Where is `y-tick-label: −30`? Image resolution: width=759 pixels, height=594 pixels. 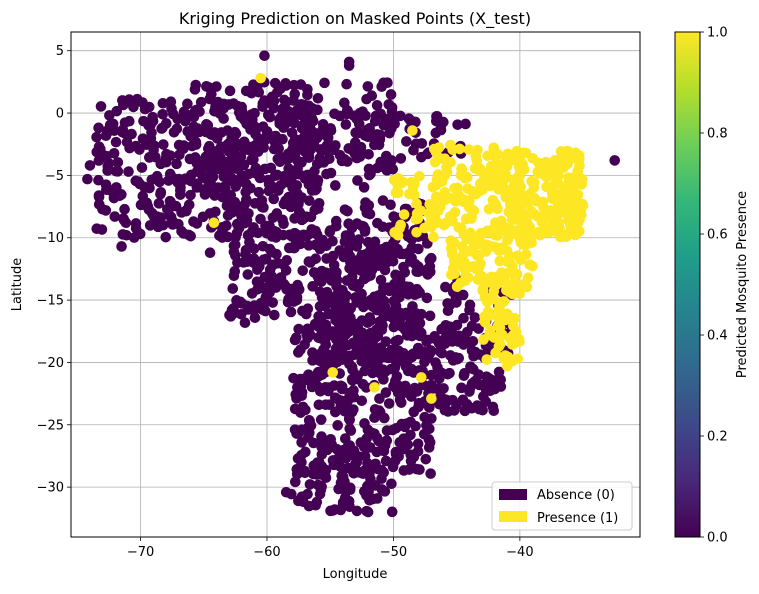
y-tick-label: −30 is located at coordinates (50, 488).